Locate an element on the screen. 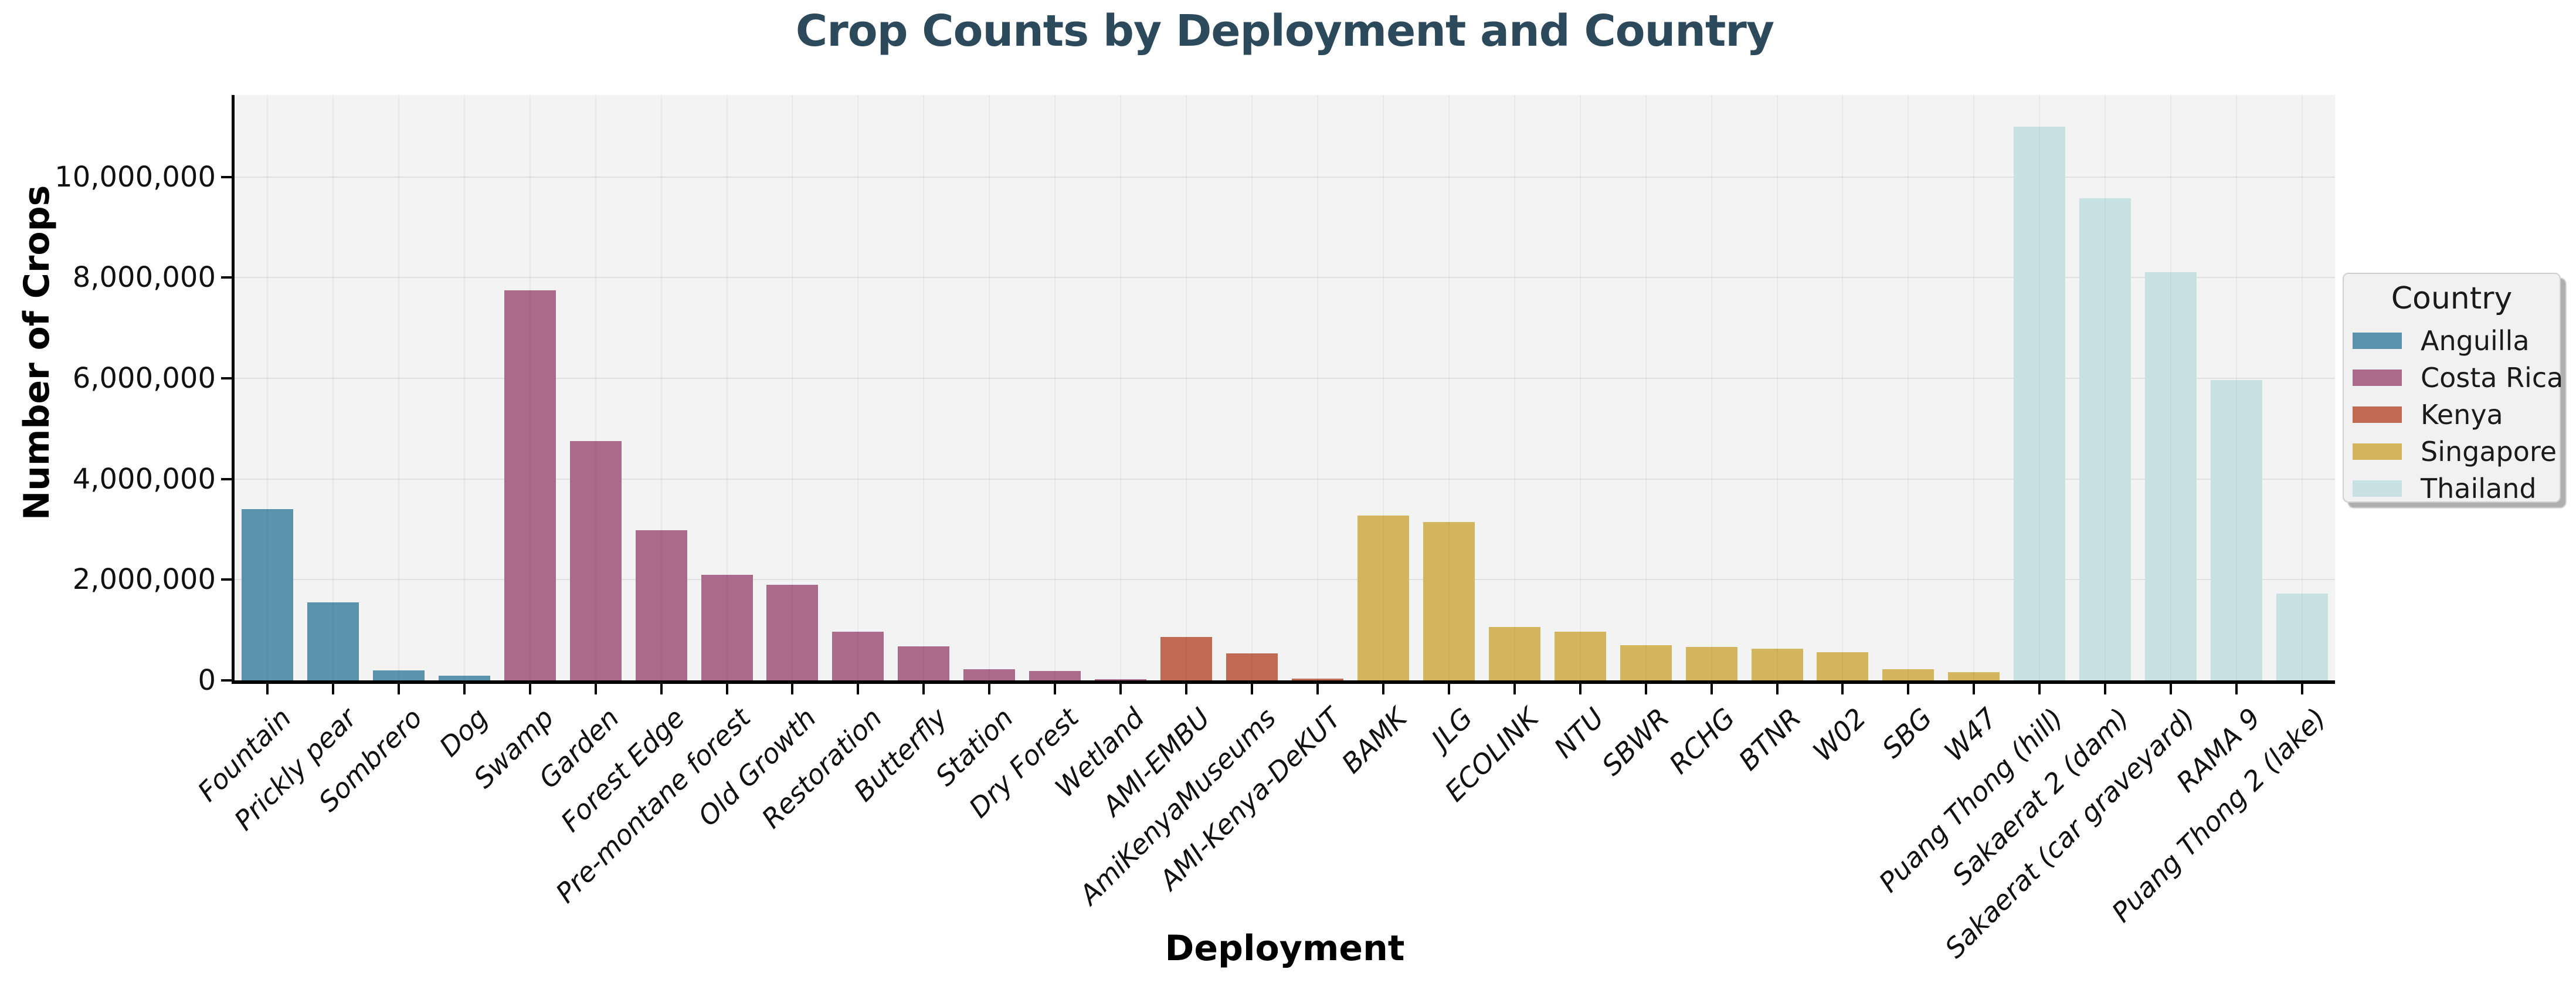  x-axis-tick-label: BTNR is located at coordinates (1769, 739).